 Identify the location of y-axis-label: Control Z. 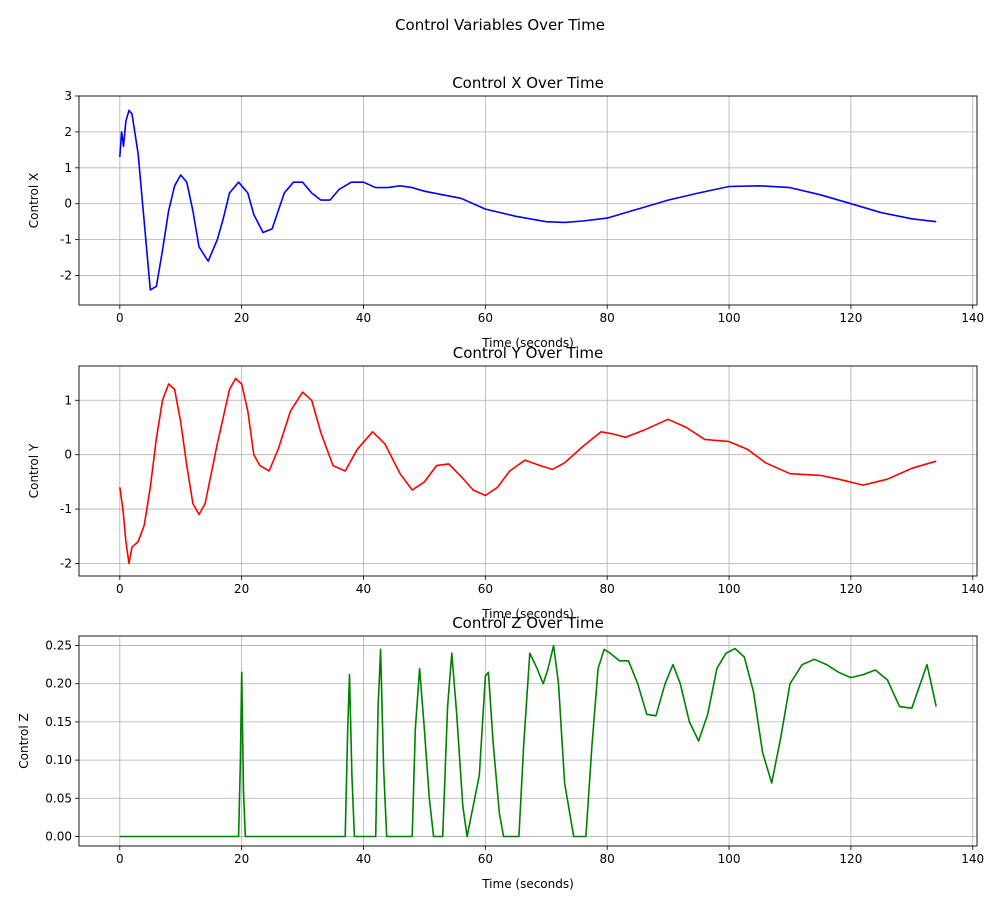
(24, 740).